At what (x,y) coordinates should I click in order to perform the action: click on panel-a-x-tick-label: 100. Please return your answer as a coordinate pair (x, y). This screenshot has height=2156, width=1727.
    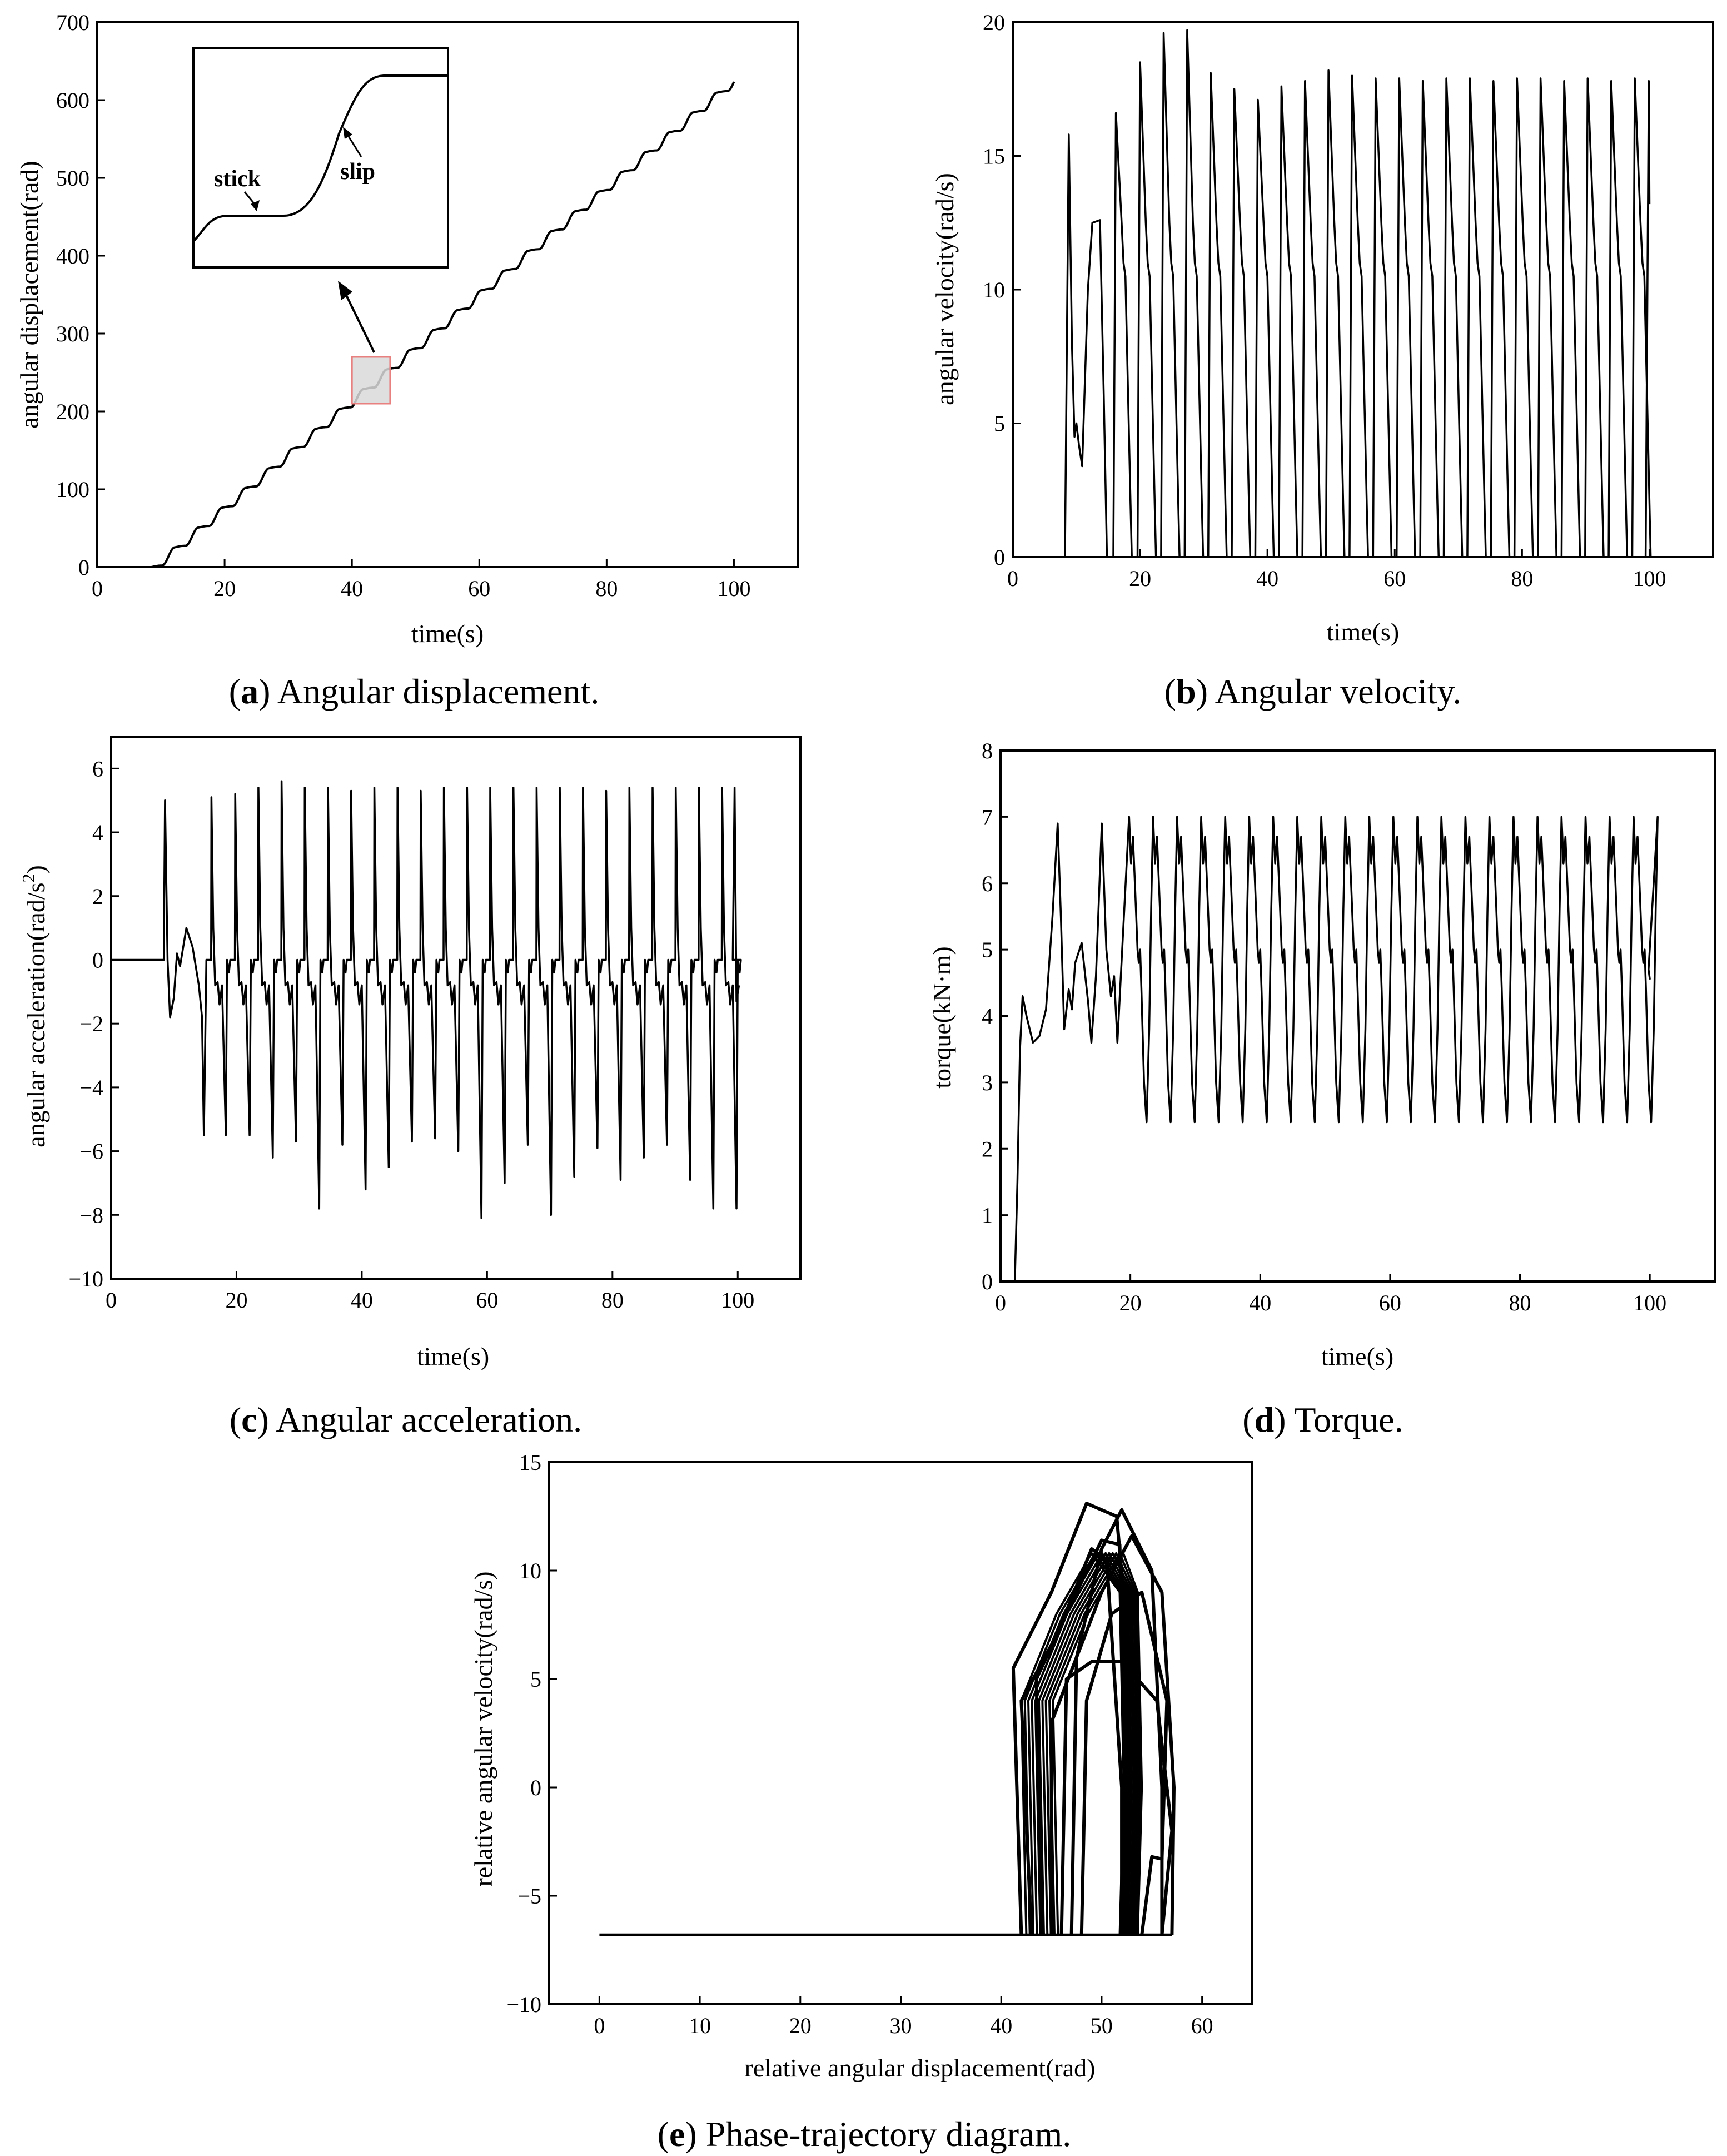
    Looking at the image, I should click on (733, 588).